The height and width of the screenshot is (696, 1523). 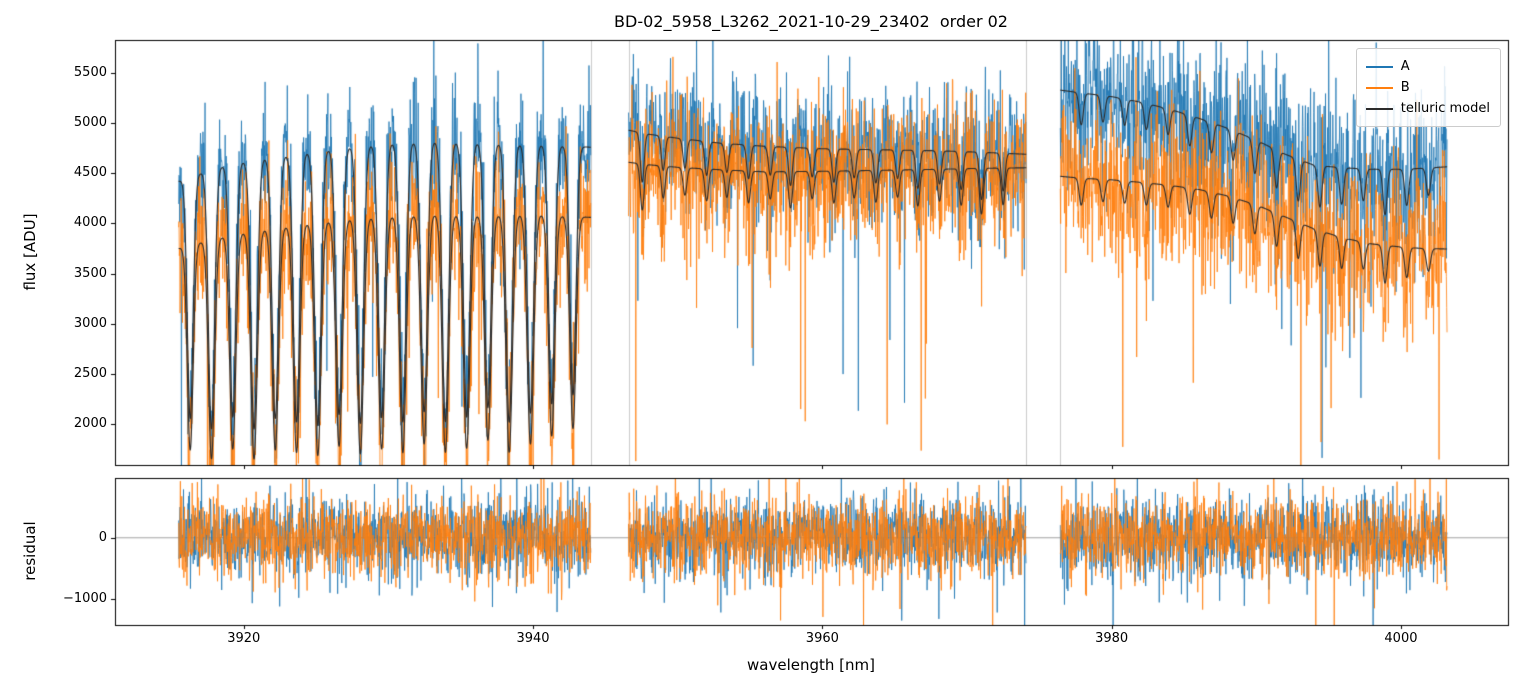 What do you see at coordinates (1427, 66) in the screenshot?
I see `legend-item-a: A` at bounding box center [1427, 66].